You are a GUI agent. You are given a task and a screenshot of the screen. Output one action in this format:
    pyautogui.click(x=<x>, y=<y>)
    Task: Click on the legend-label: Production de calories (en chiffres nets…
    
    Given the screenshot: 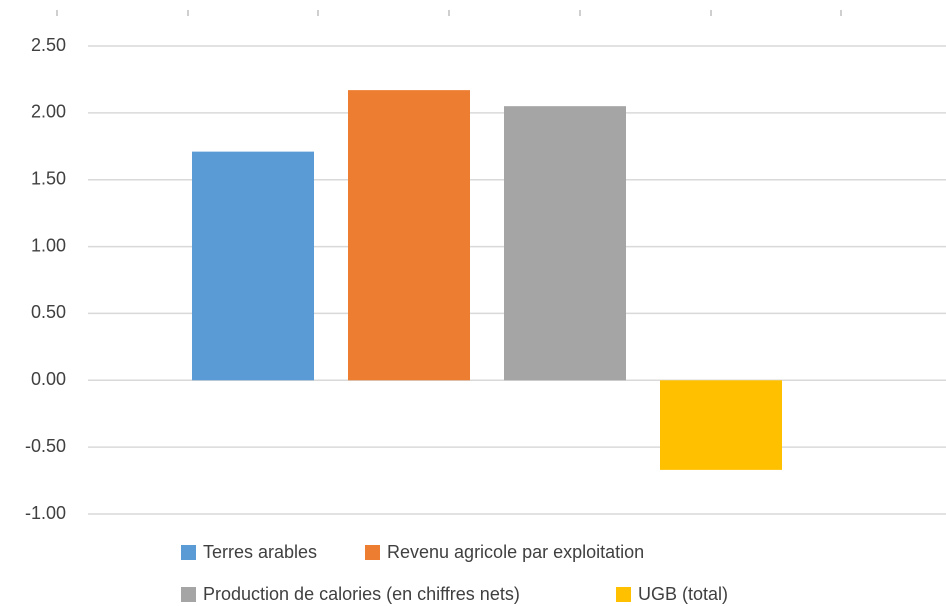 What is the action you would take?
    pyautogui.click(x=361, y=594)
    